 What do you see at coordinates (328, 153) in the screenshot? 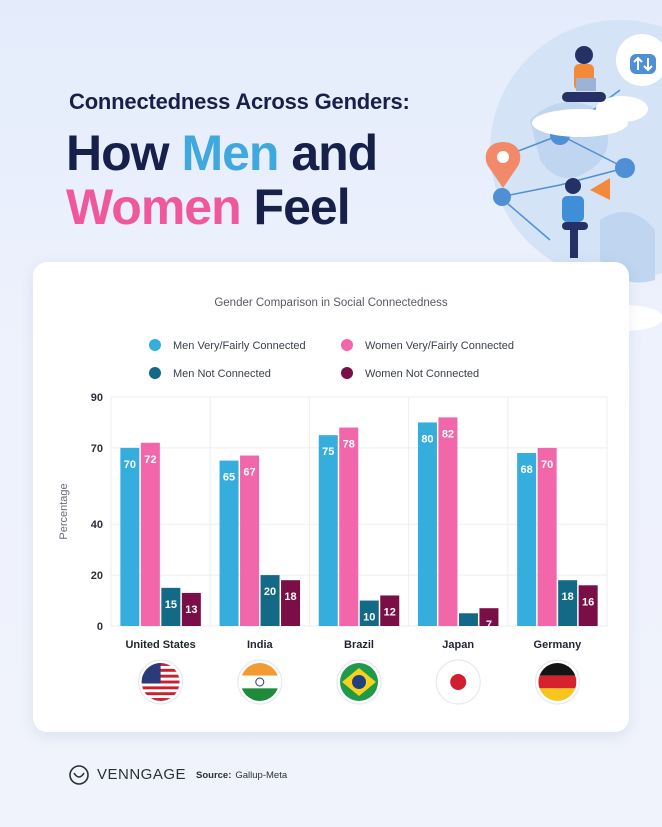
I see `title-part-and: and` at bounding box center [328, 153].